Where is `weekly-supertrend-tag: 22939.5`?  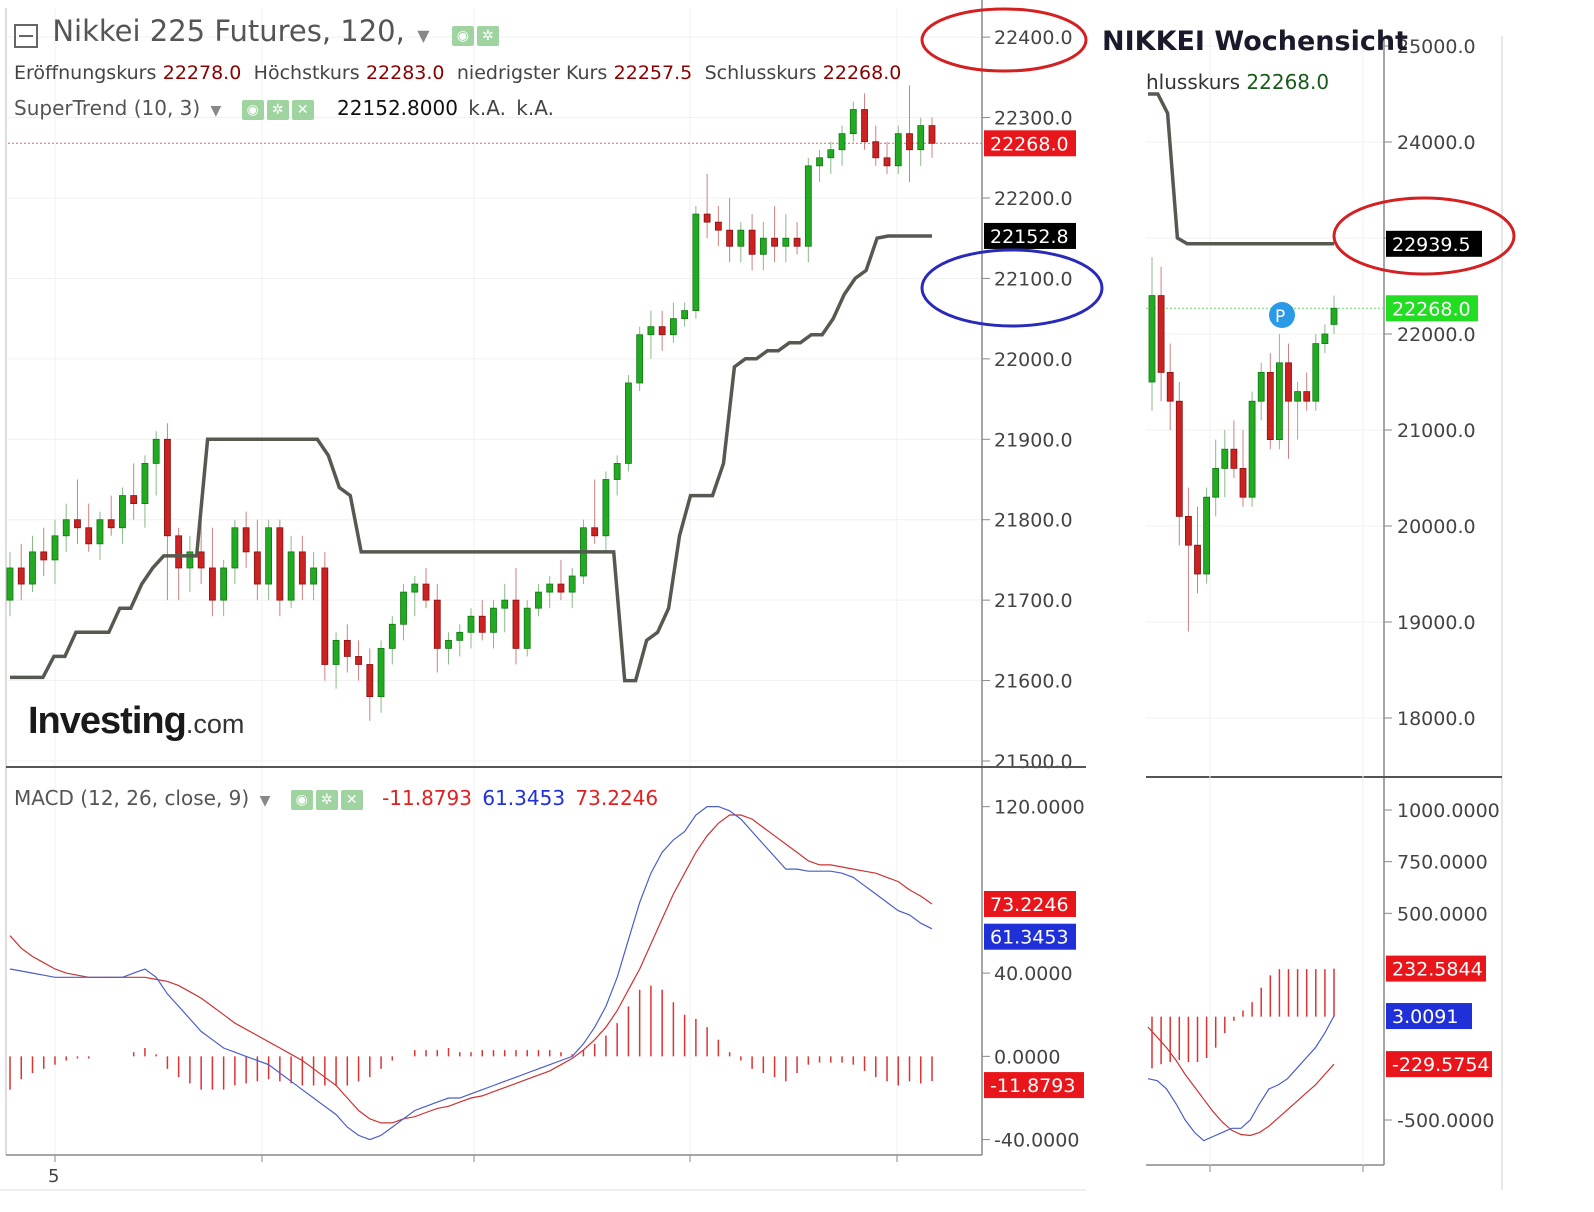 weekly-supertrend-tag: 22939.5 is located at coordinates (1431, 245).